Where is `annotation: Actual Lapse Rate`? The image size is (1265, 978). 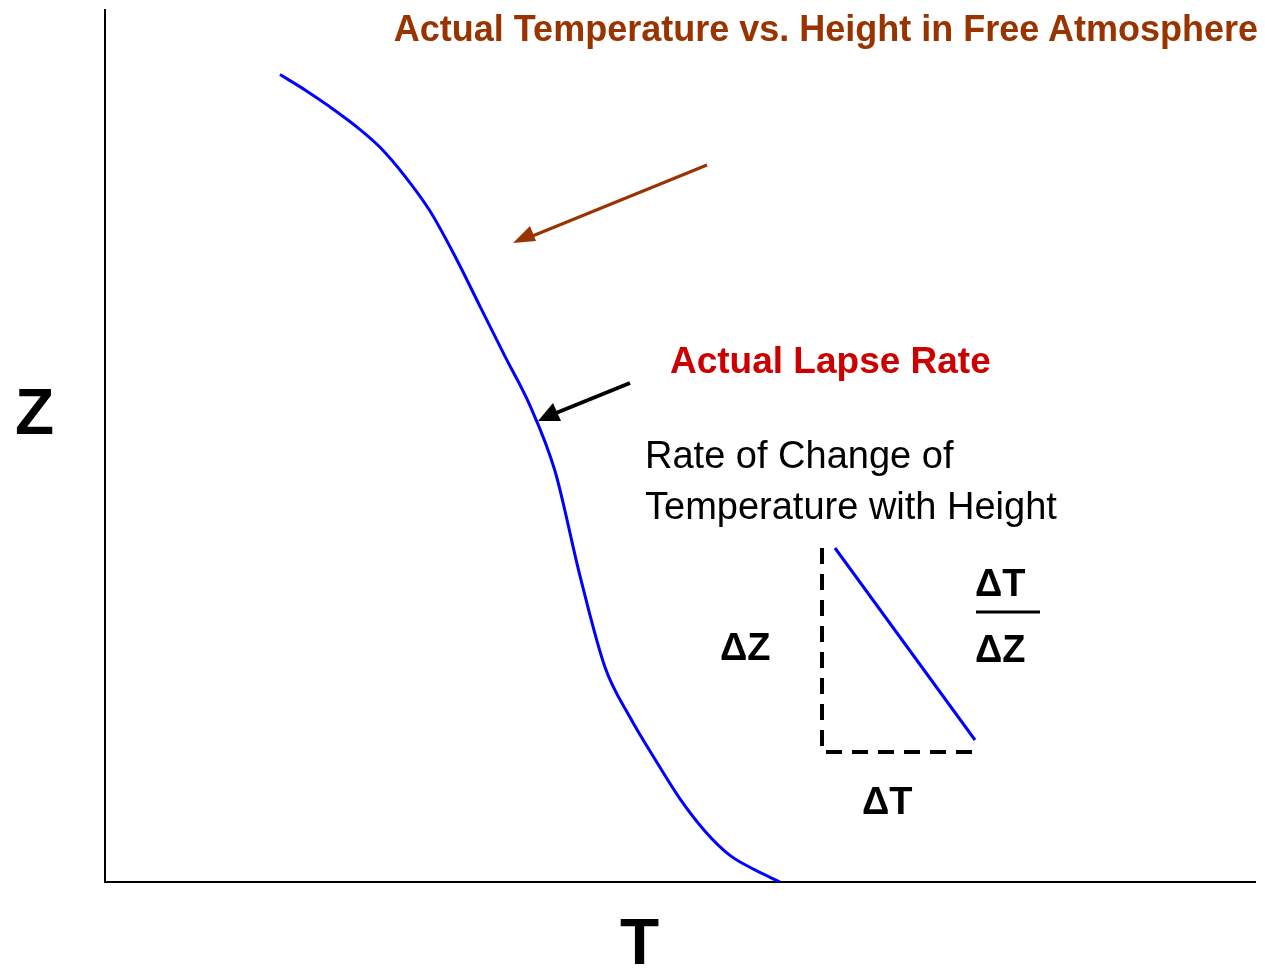 annotation: Actual Lapse Rate is located at coordinates (830, 361).